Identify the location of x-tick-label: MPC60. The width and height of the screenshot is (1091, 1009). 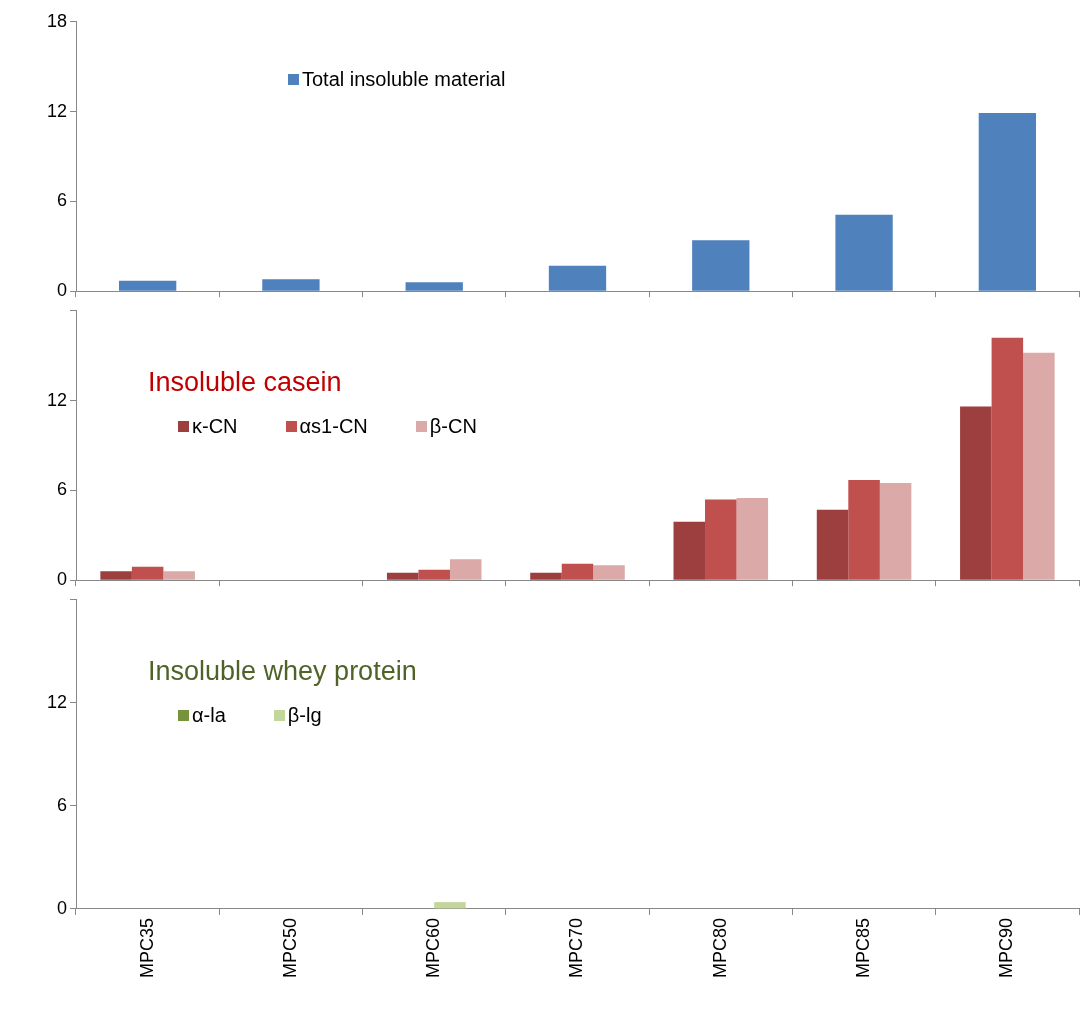
(433, 948).